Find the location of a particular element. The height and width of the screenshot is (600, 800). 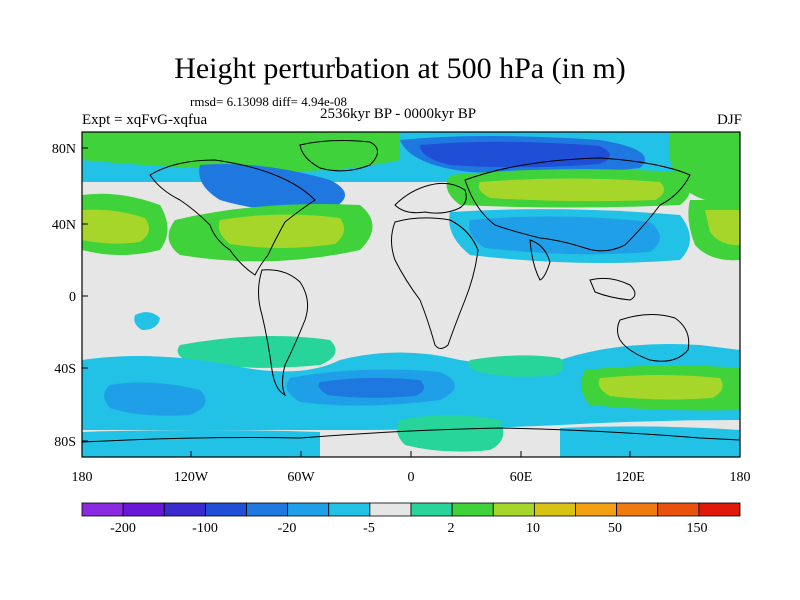

field-antarctic-blue-right is located at coordinates (650, 441).